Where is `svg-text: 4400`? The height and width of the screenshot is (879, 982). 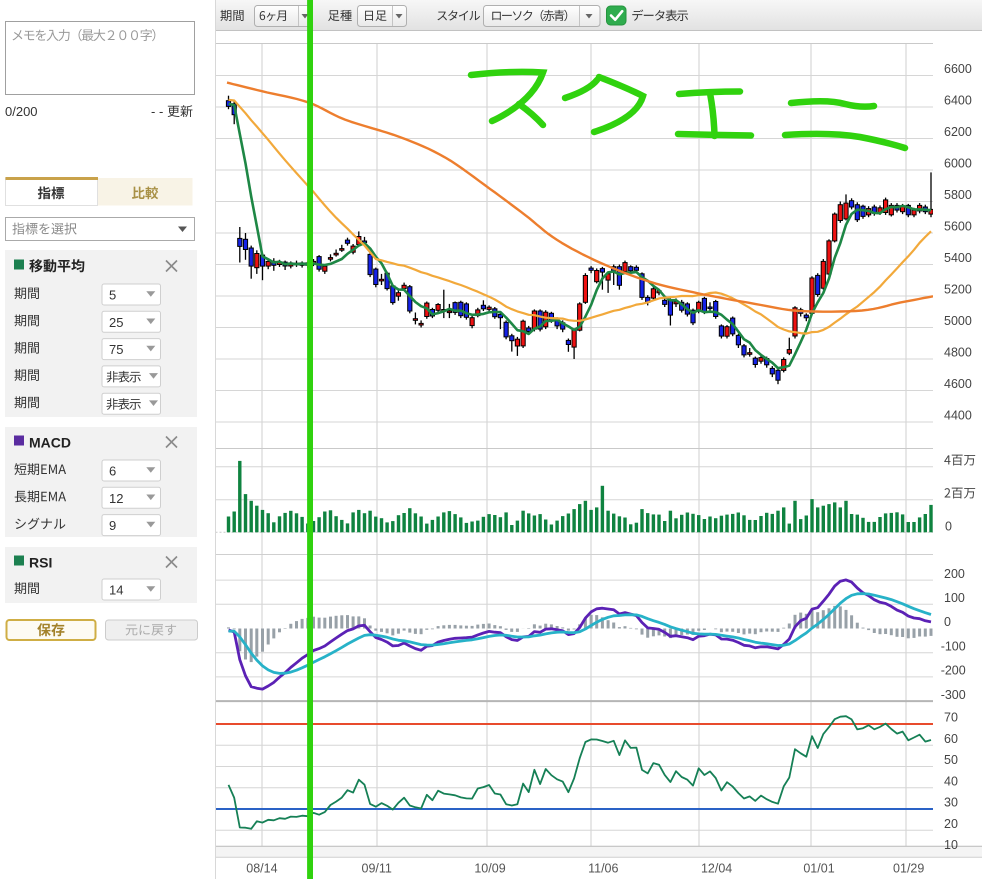
svg-text: 4400 is located at coordinates (958, 416).